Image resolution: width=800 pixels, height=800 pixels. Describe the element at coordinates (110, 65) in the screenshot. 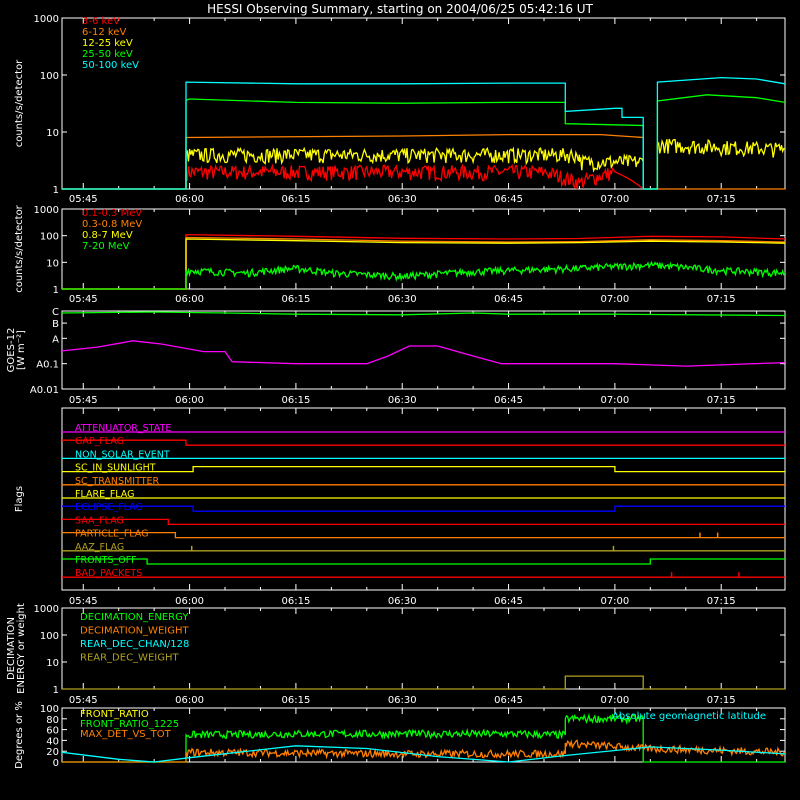

I see `legend-50-100-kev: 50-100 keV` at that location.